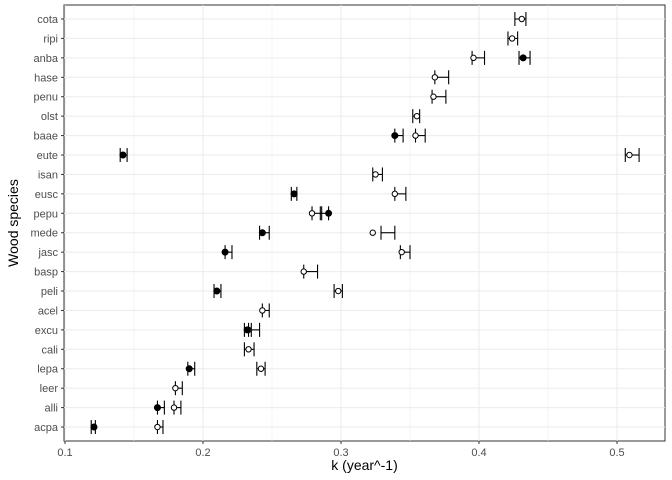  What do you see at coordinates (247, 330) in the screenshot?
I see `filled-point-excu` at bounding box center [247, 330].